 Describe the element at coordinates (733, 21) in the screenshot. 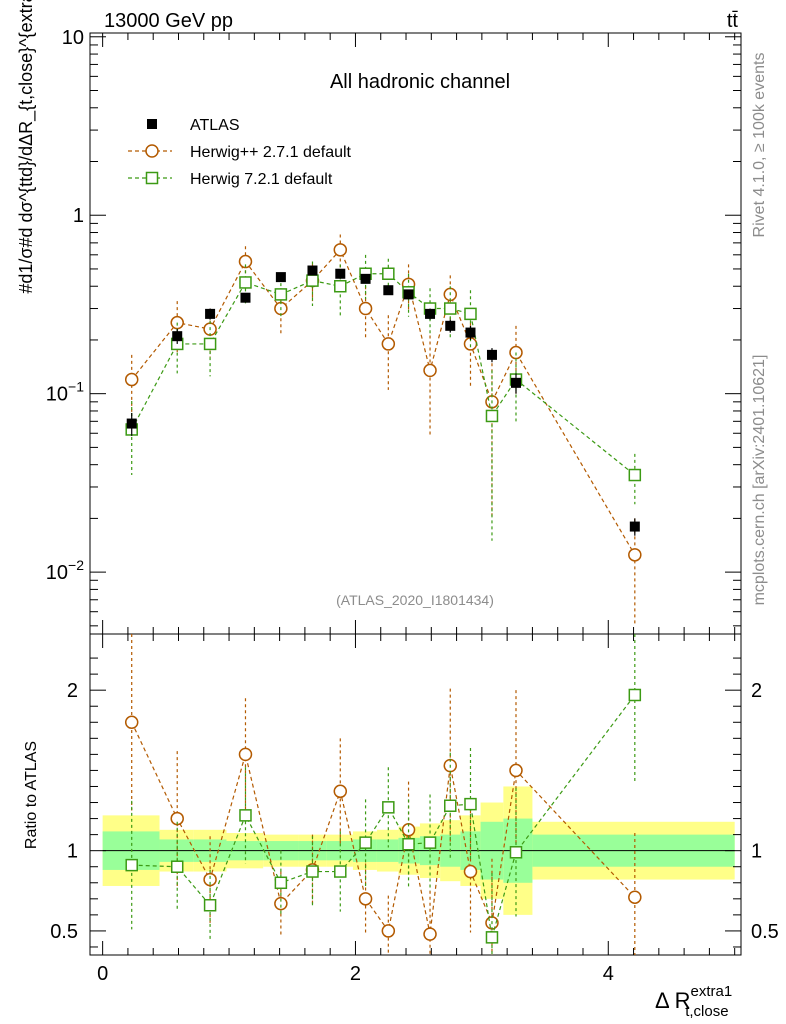

I see `header-right: tt̄` at that location.